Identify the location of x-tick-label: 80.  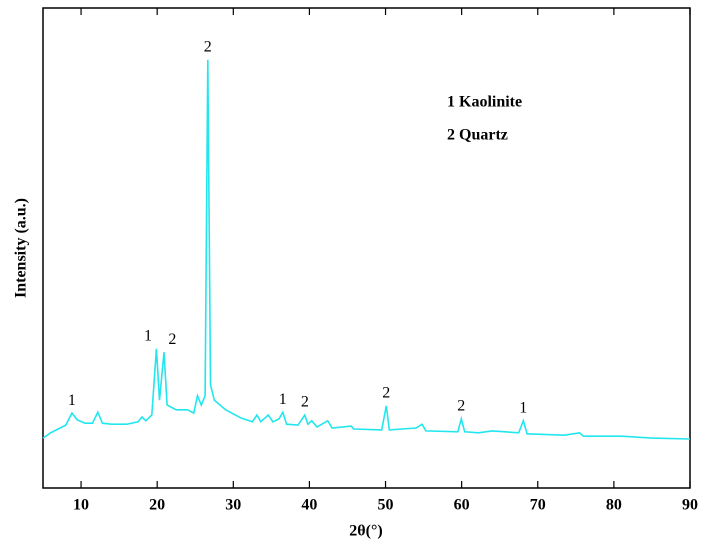
(614, 505).